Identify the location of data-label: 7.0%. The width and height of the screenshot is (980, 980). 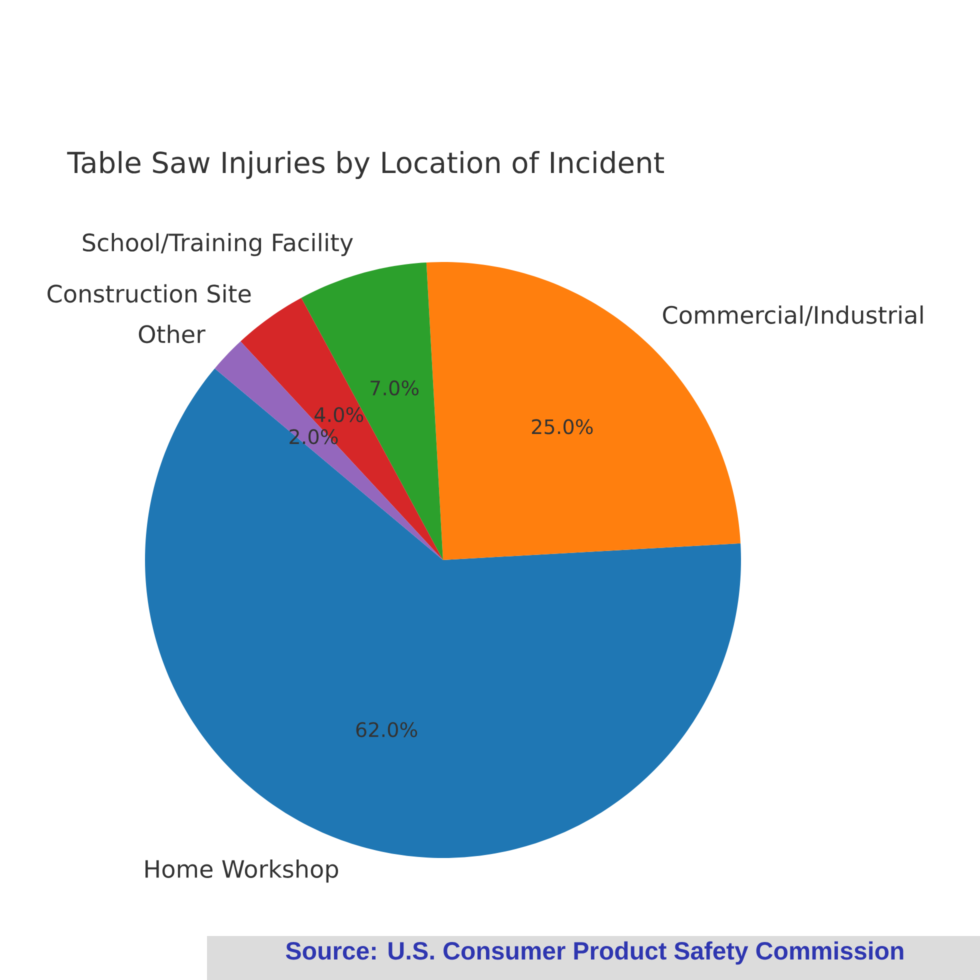
(394, 388).